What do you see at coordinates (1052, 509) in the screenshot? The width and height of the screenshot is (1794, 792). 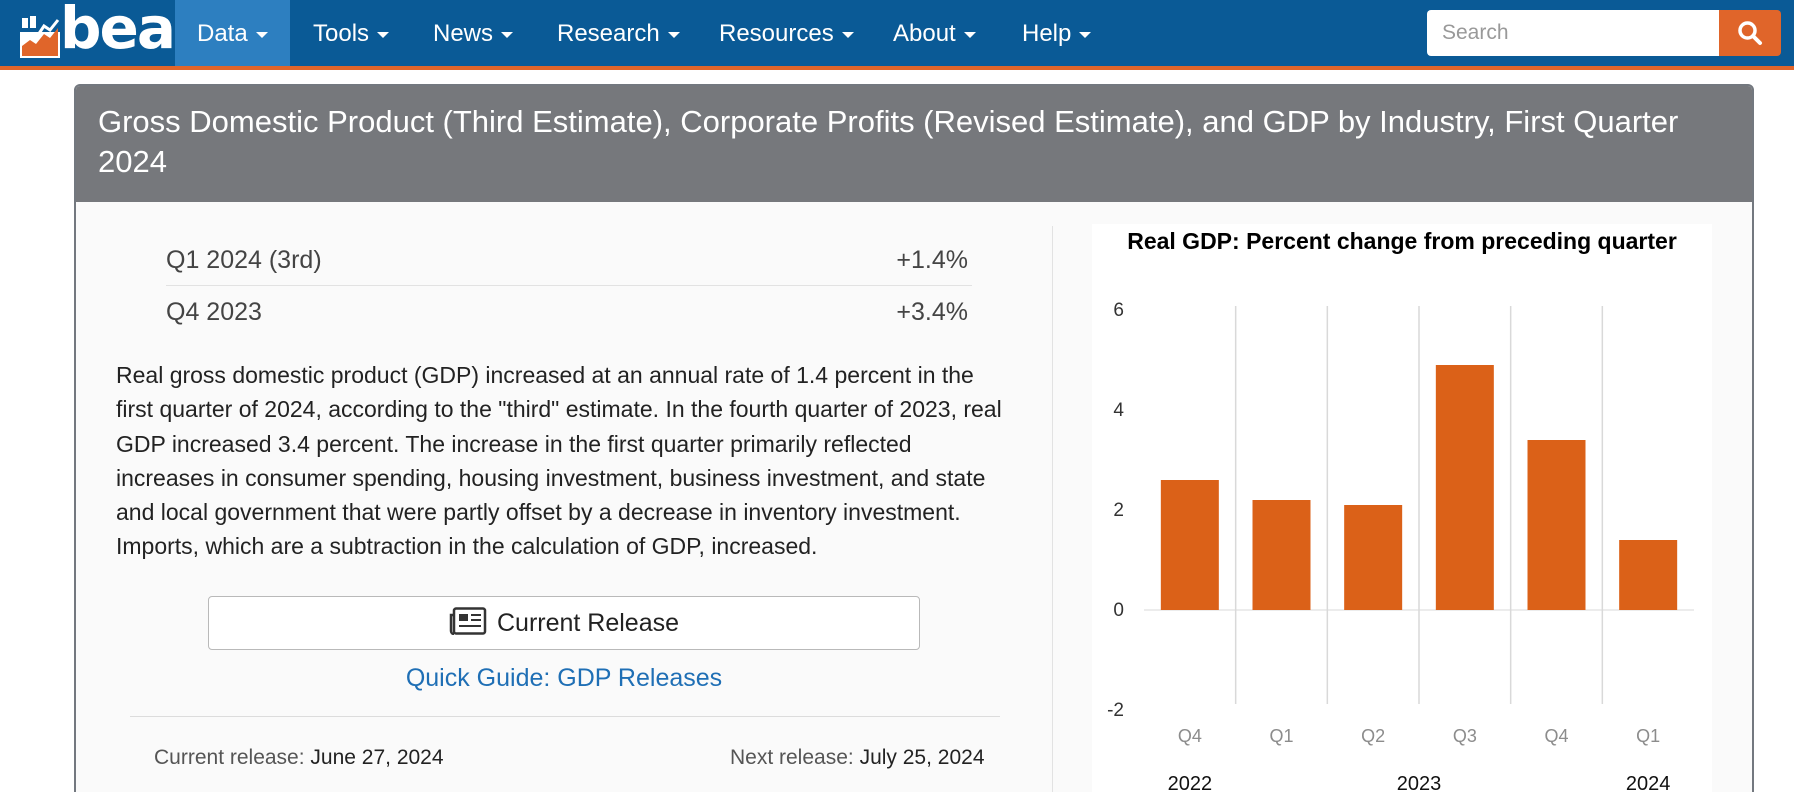 I see `column-divider` at bounding box center [1052, 509].